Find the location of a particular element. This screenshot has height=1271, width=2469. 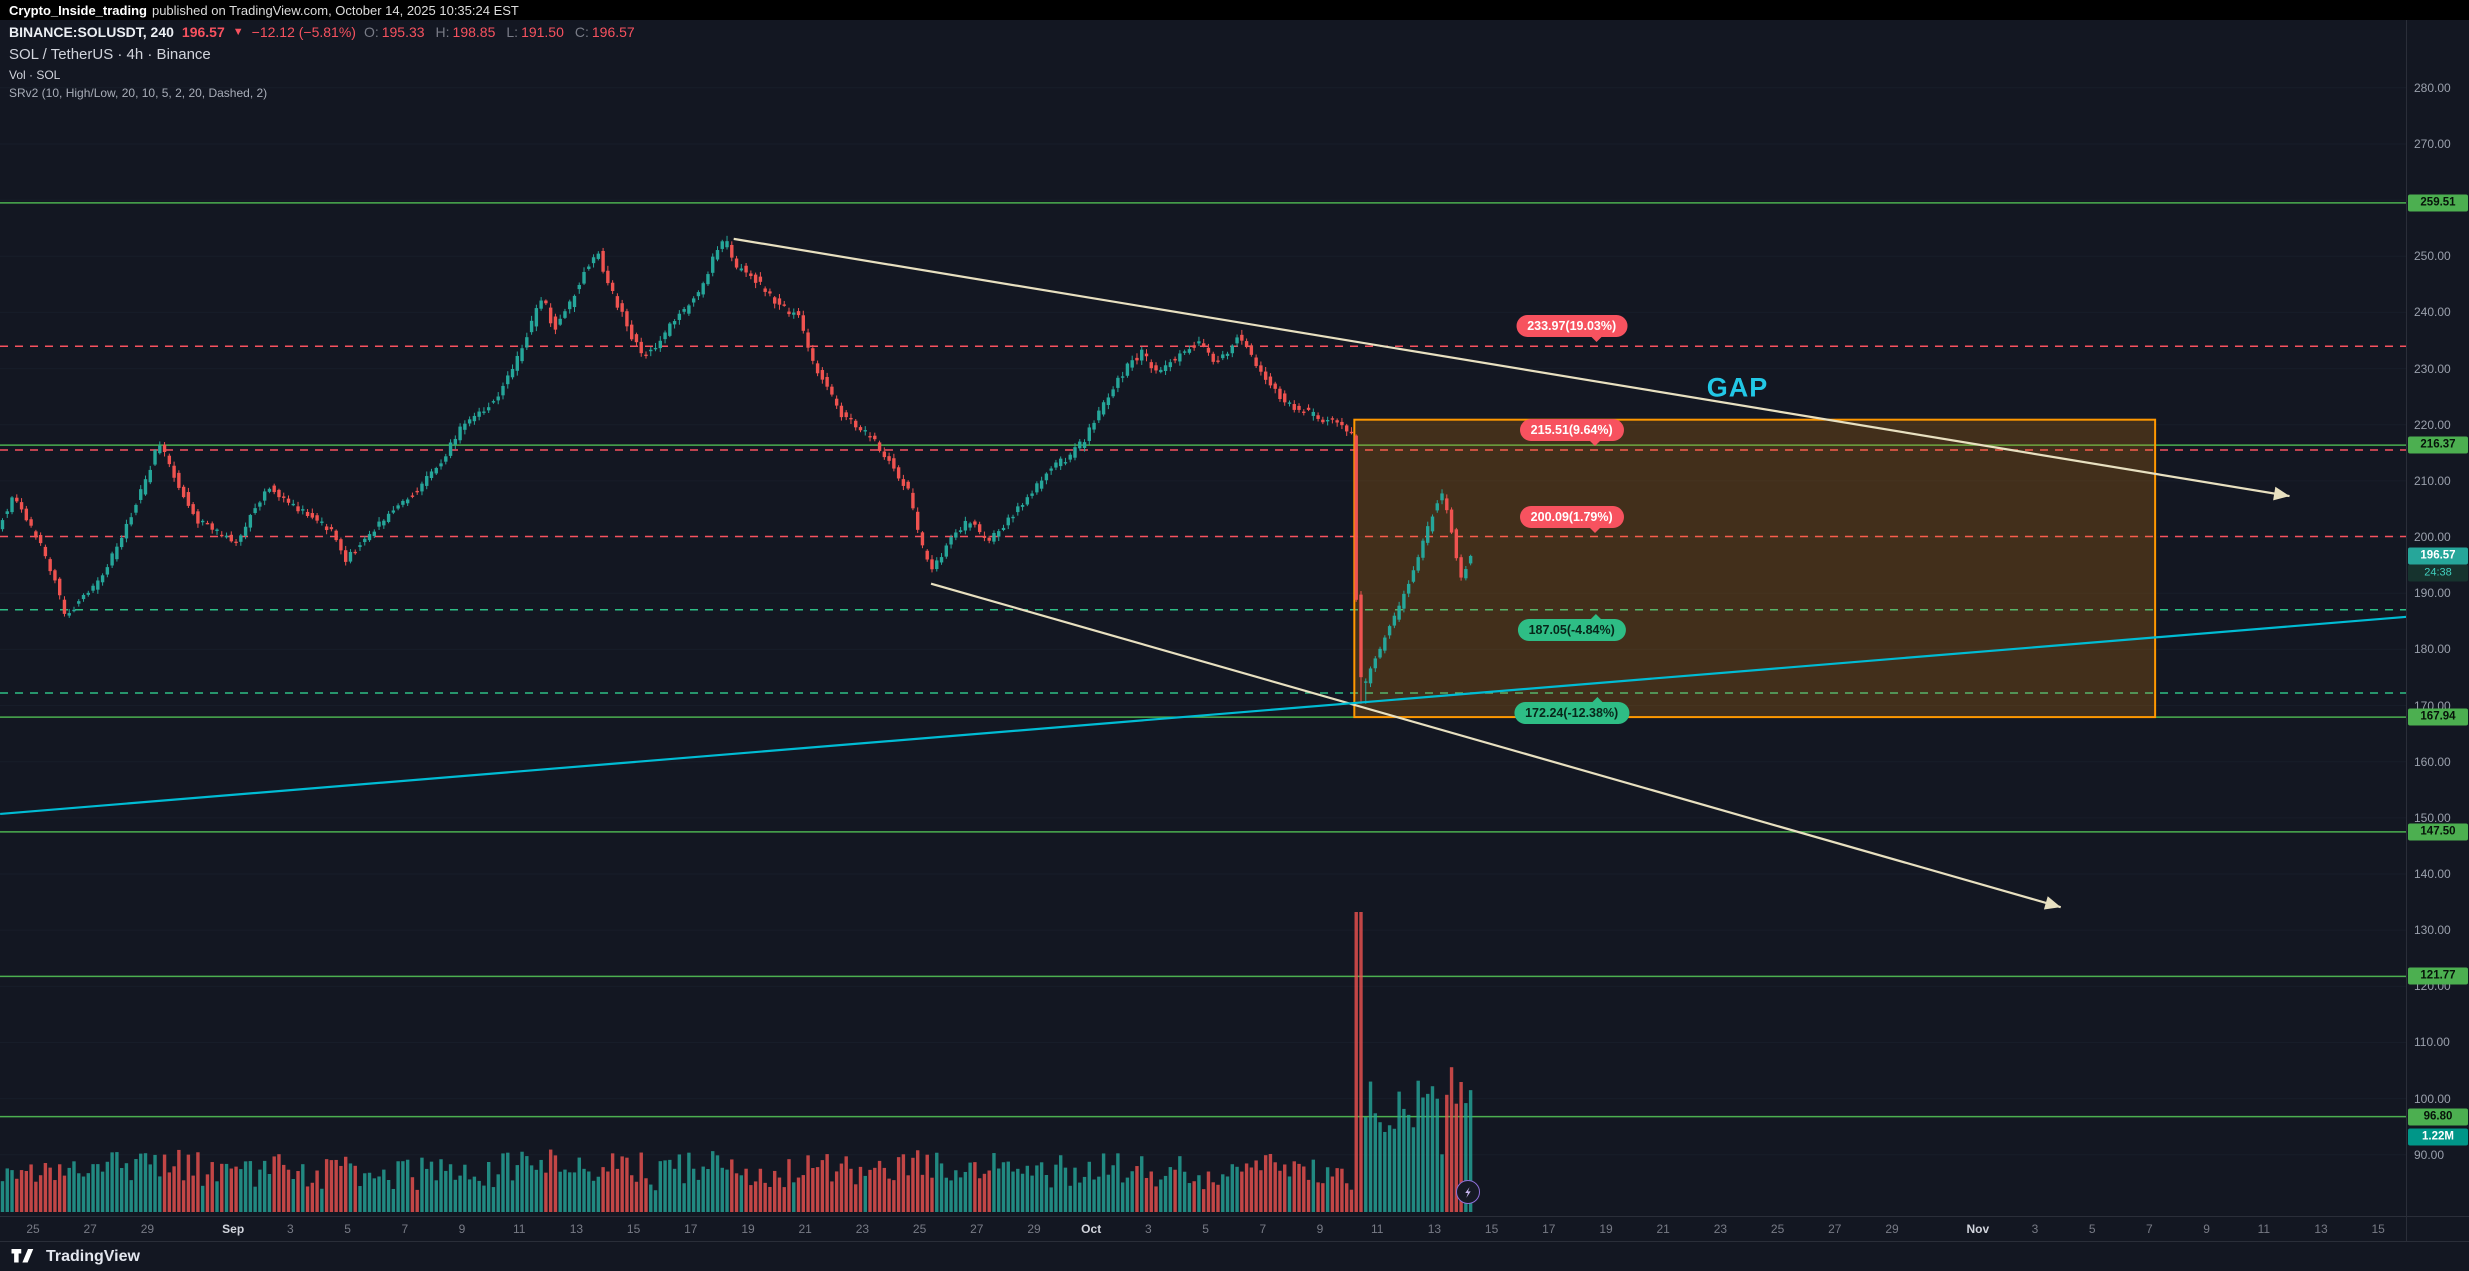

high-field: H: 198.85 is located at coordinates (467, 32).